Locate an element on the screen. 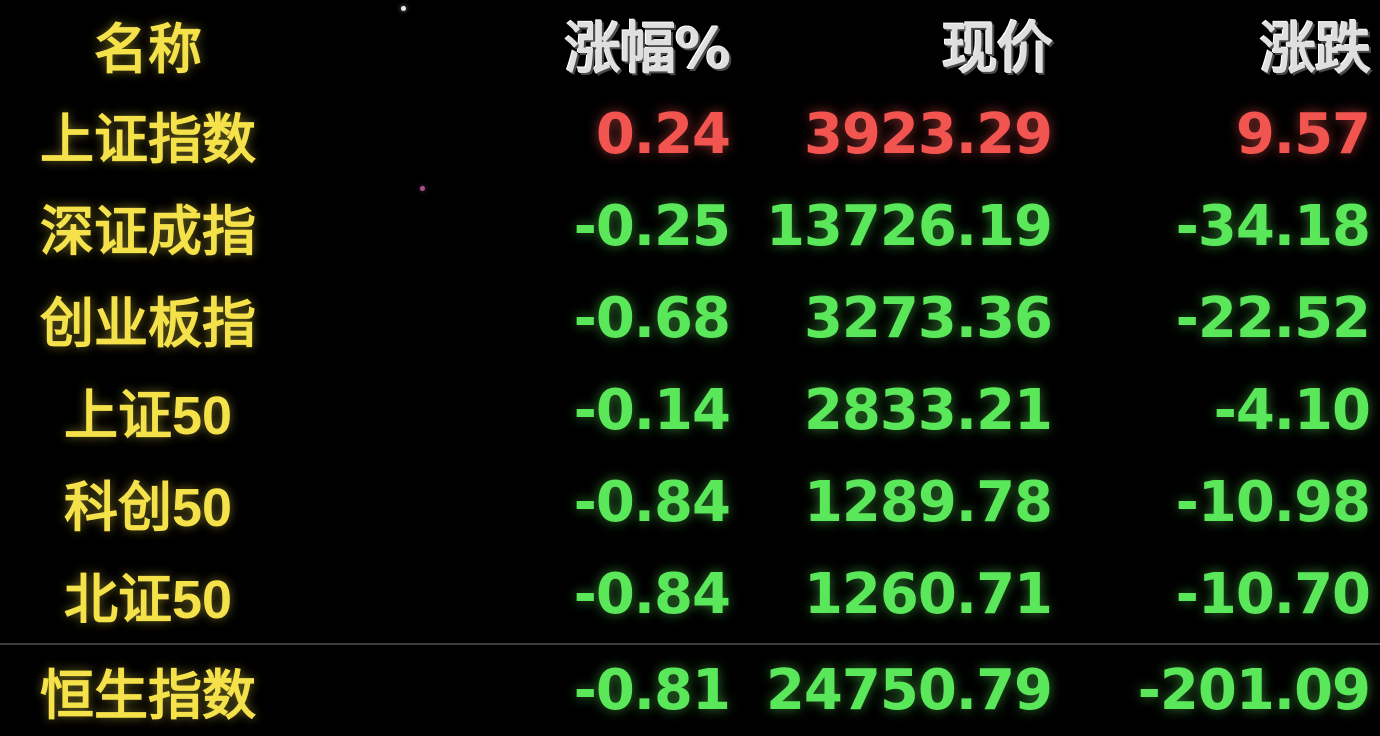 The width and height of the screenshot is (1380, 736). index-price: 1289.78 is located at coordinates (928, 502).